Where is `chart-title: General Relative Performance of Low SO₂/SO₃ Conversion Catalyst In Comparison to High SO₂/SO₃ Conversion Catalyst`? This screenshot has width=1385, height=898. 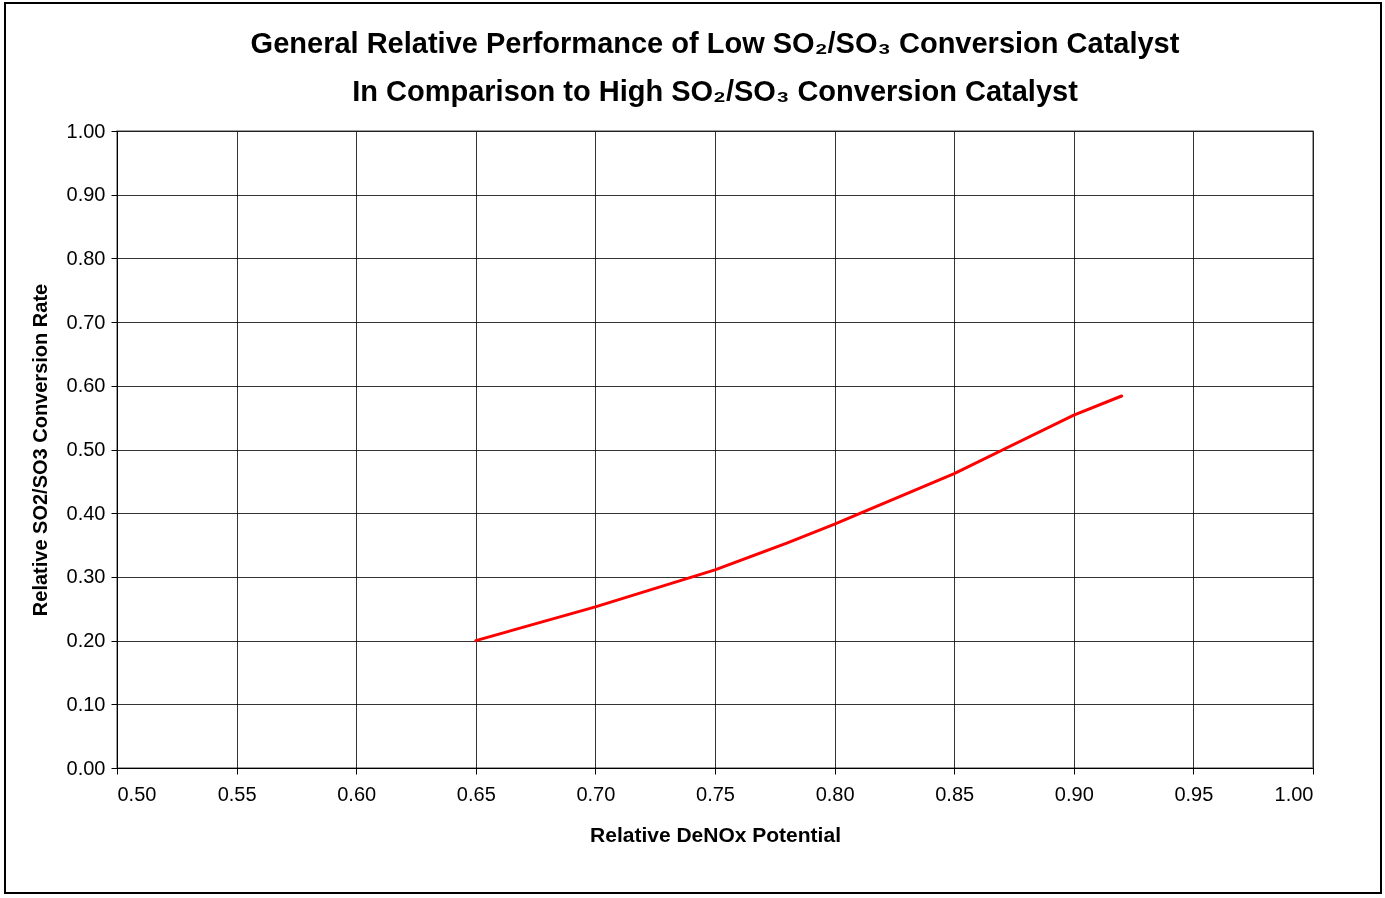
chart-title: General Relative Performance of Low SO₂/SO₃ Conversion Catalyst In Comparison to High SO₂/SO₃ Conversion Catalyst is located at coordinates (715, 67).